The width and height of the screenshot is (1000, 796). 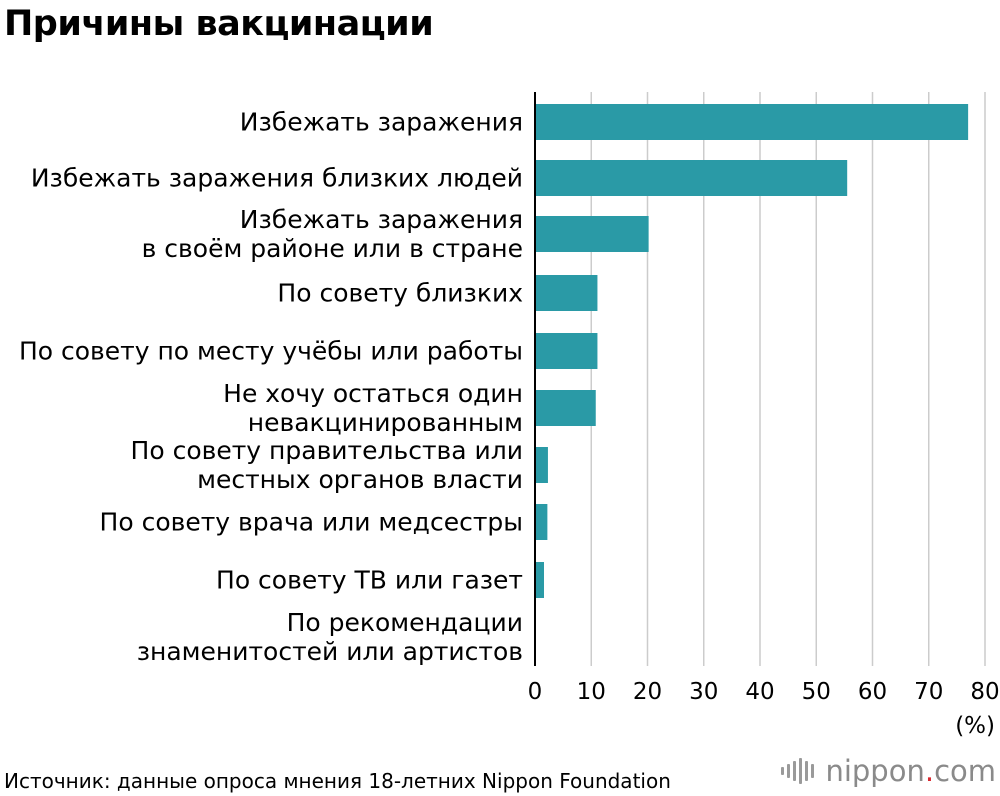 I want to click on x-tick-label: 10, so click(x=591, y=692).